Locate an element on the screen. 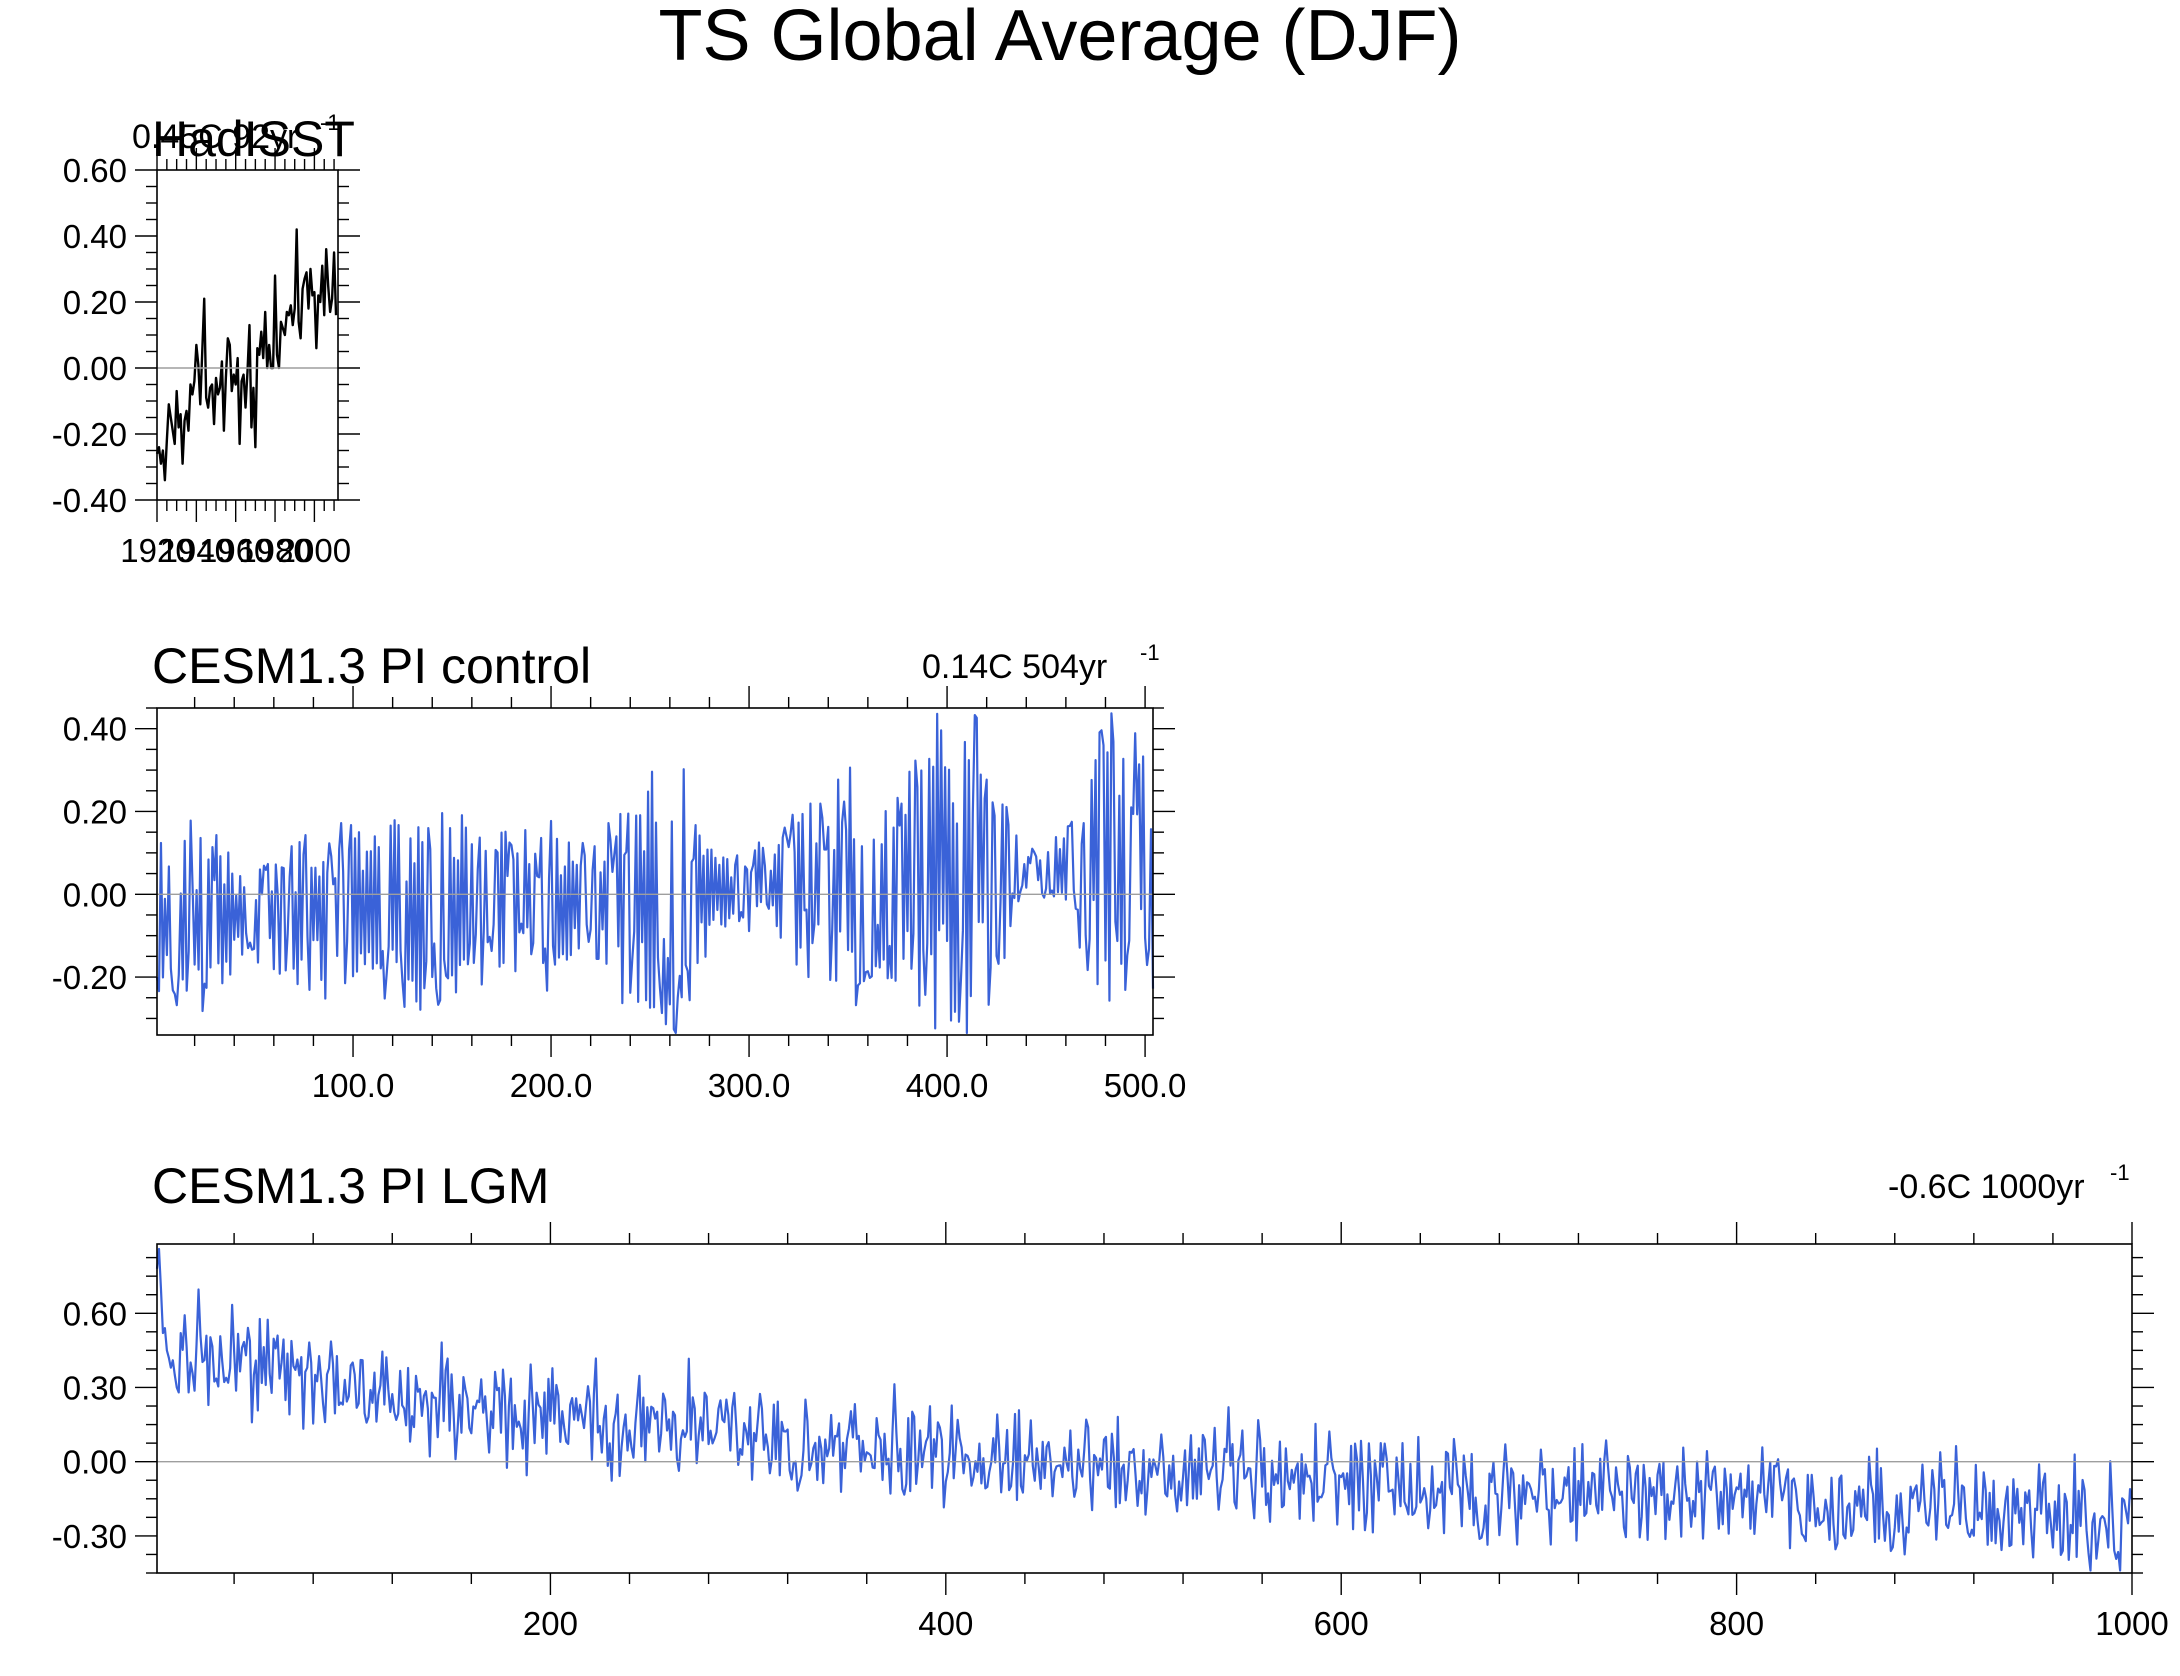  hadisst-ytick-label: -0.20 is located at coordinates (89, 434).